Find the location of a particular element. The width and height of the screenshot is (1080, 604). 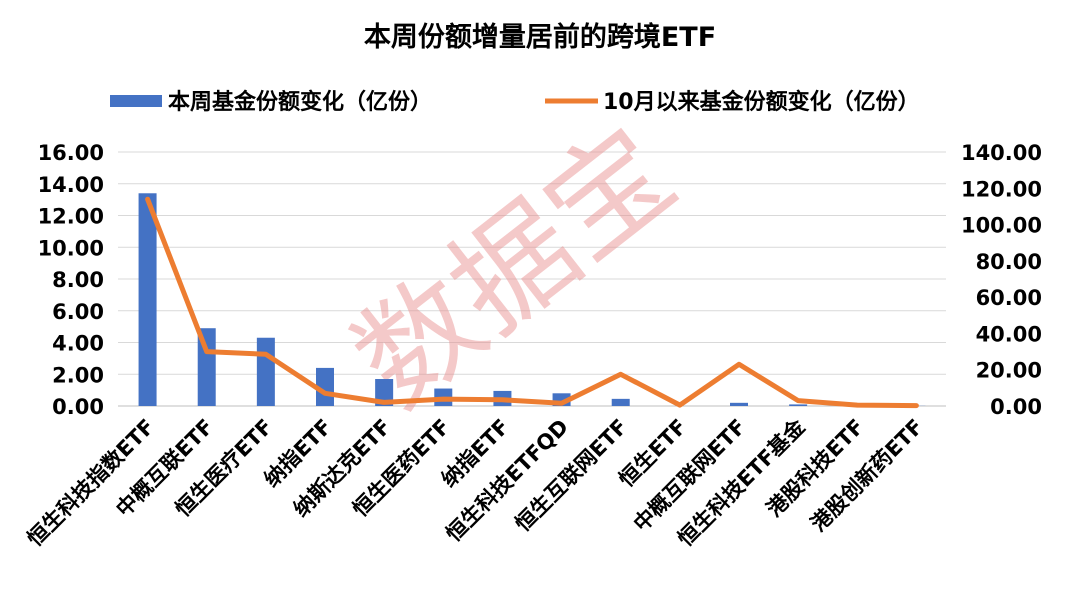

right-tick-label: 0.00 is located at coordinates (1016, 407).